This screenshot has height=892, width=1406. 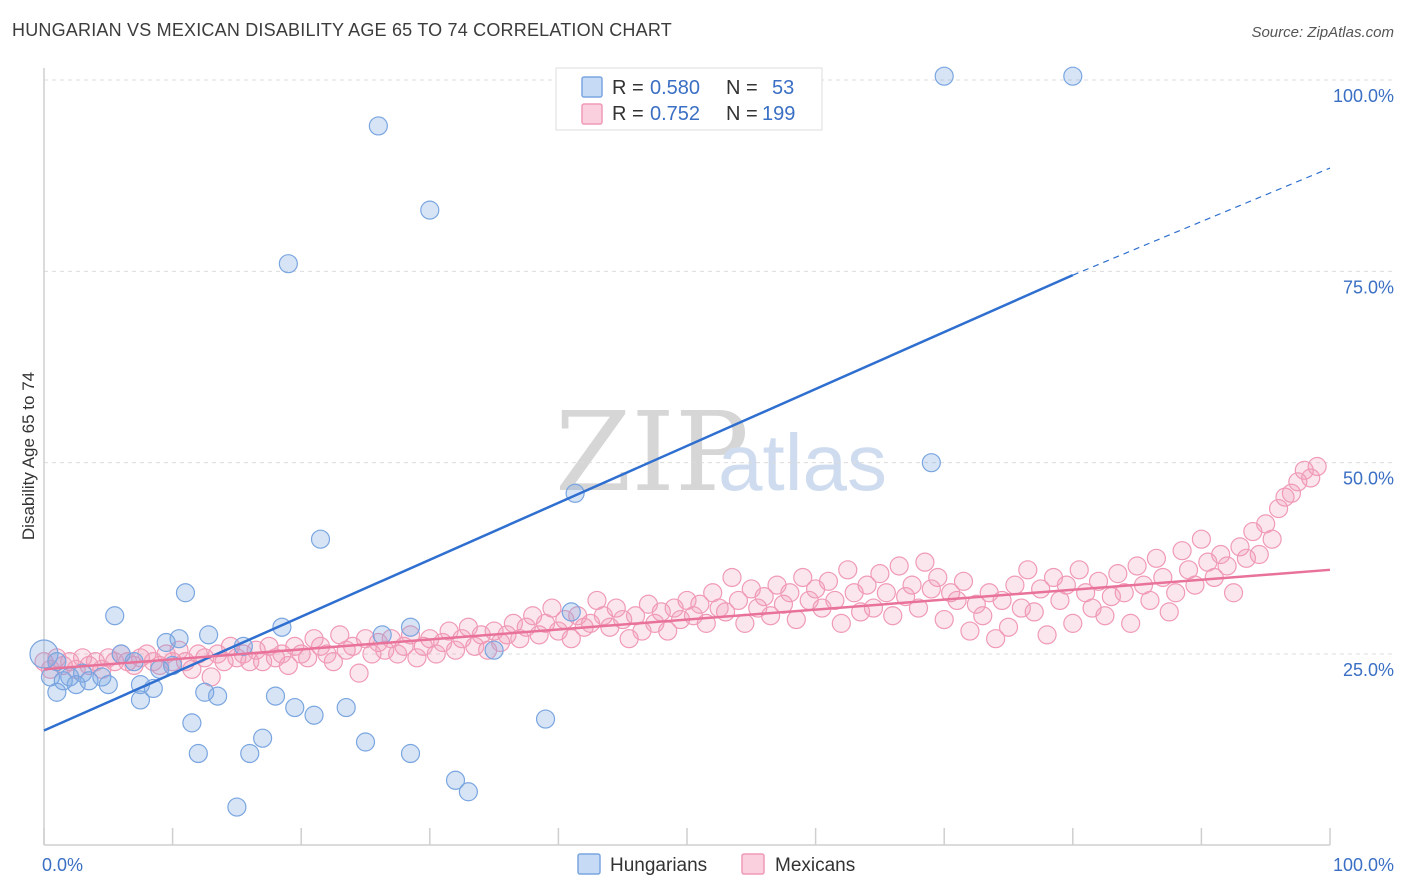 I want to click on legend-n-value-mexicans: 199, so click(x=778, y=114).